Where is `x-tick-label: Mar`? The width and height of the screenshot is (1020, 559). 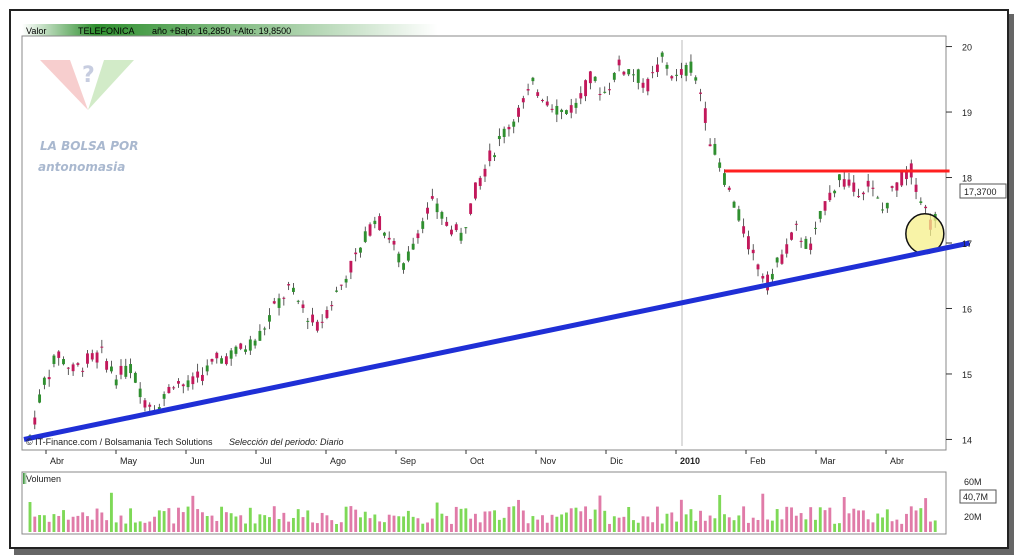
x-tick-label: Mar is located at coordinates (828, 461).